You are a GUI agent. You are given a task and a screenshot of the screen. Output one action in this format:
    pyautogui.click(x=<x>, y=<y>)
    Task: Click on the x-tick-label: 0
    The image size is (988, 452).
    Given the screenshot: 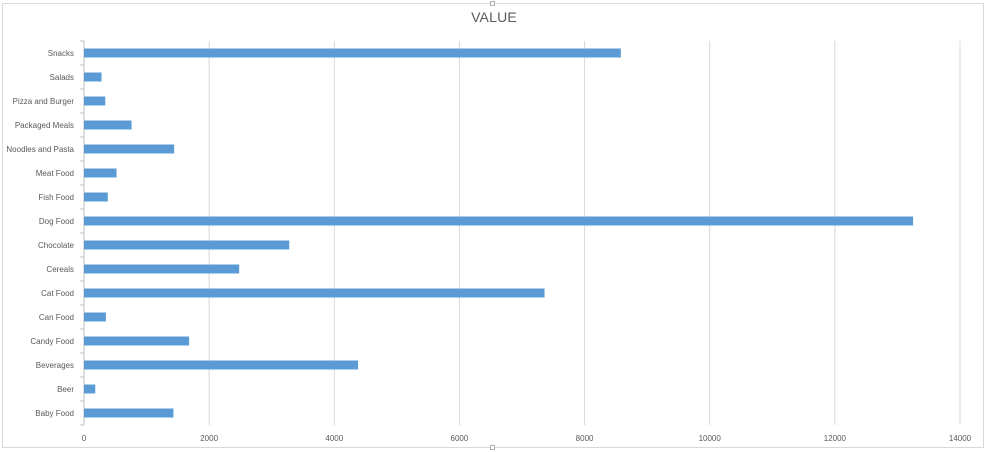 What is the action you would take?
    pyautogui.click(x=84, y=438)
    